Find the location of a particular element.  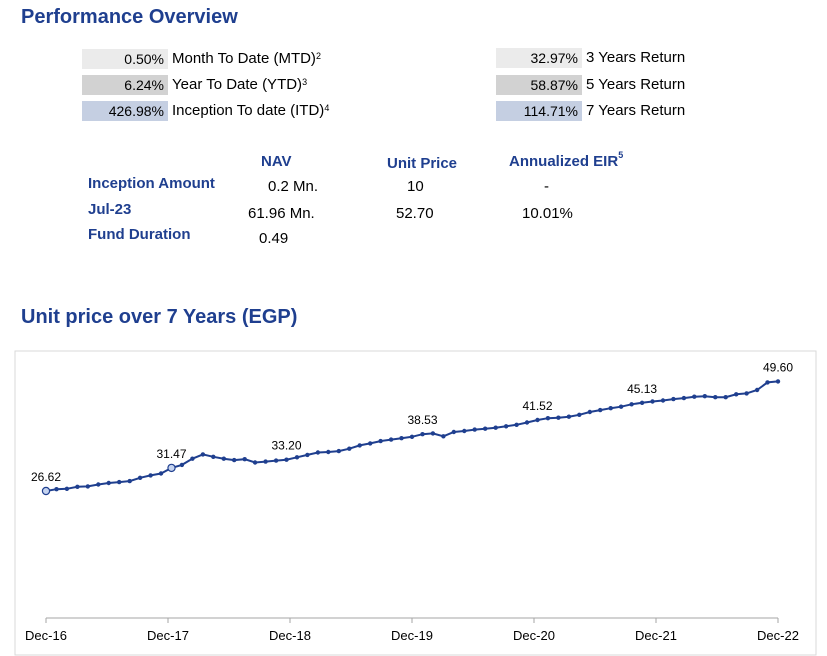

x-tick-label: Dec-17 is located at coordinates (168, 635).